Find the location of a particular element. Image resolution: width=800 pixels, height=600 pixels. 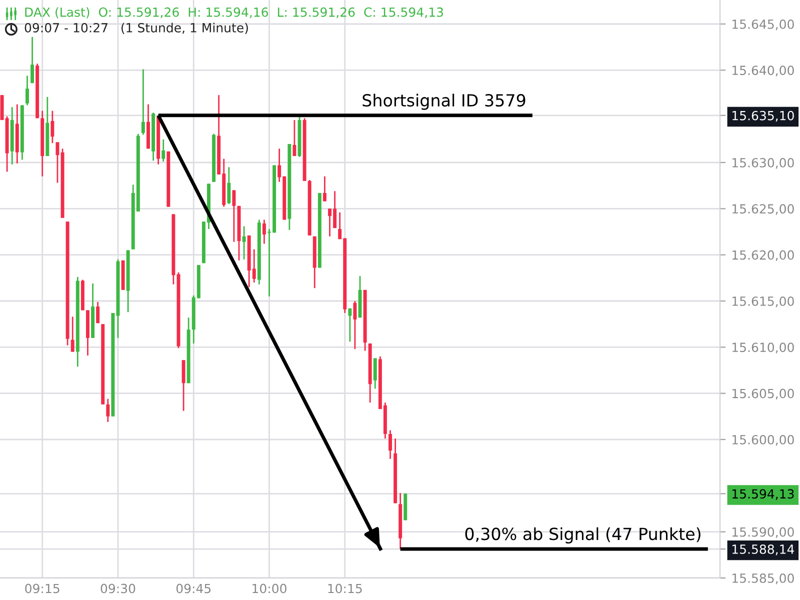

text: DAX (Last) O: 15.591,26 H: 15.594,16 L: 15.591,26 C: 15.594,13 is located at coordinates (234, 12).